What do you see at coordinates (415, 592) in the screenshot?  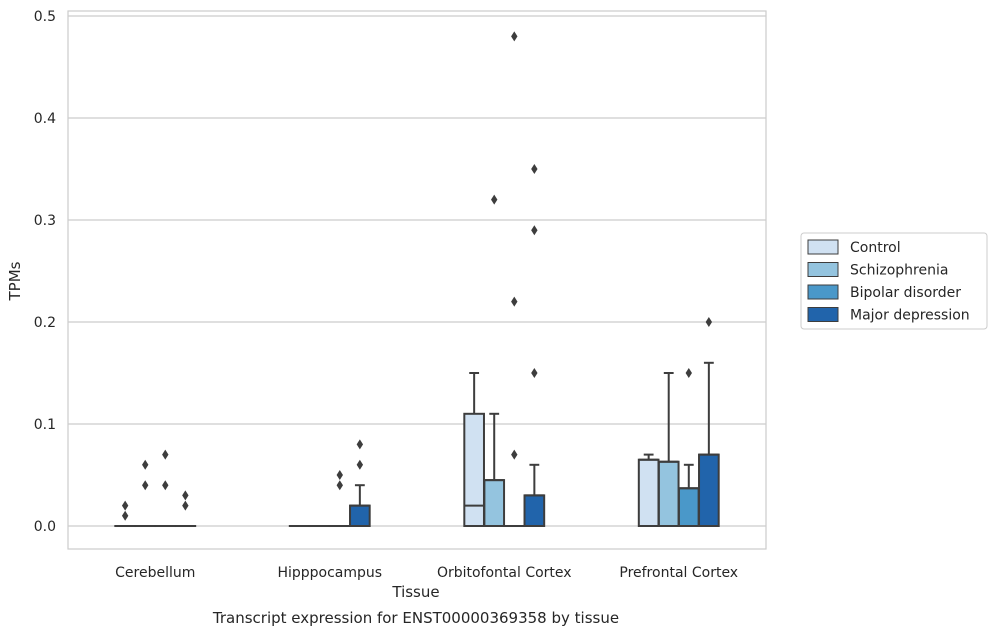 I see `x-axis-label: Tissue` at bounding box center [415, 592].